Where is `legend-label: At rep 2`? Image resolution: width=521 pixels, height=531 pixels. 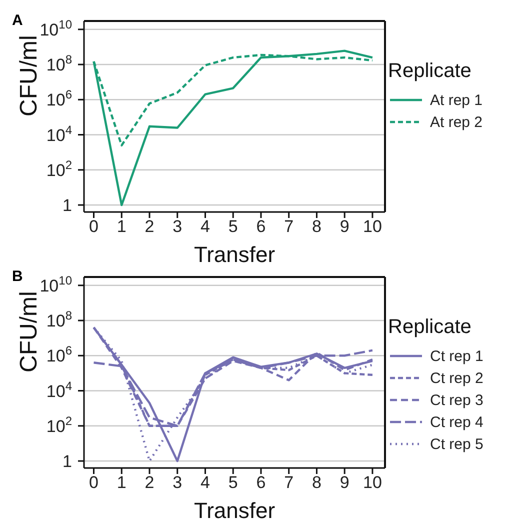 legend-label: At rep 2 is located at coordinates (456, 122).